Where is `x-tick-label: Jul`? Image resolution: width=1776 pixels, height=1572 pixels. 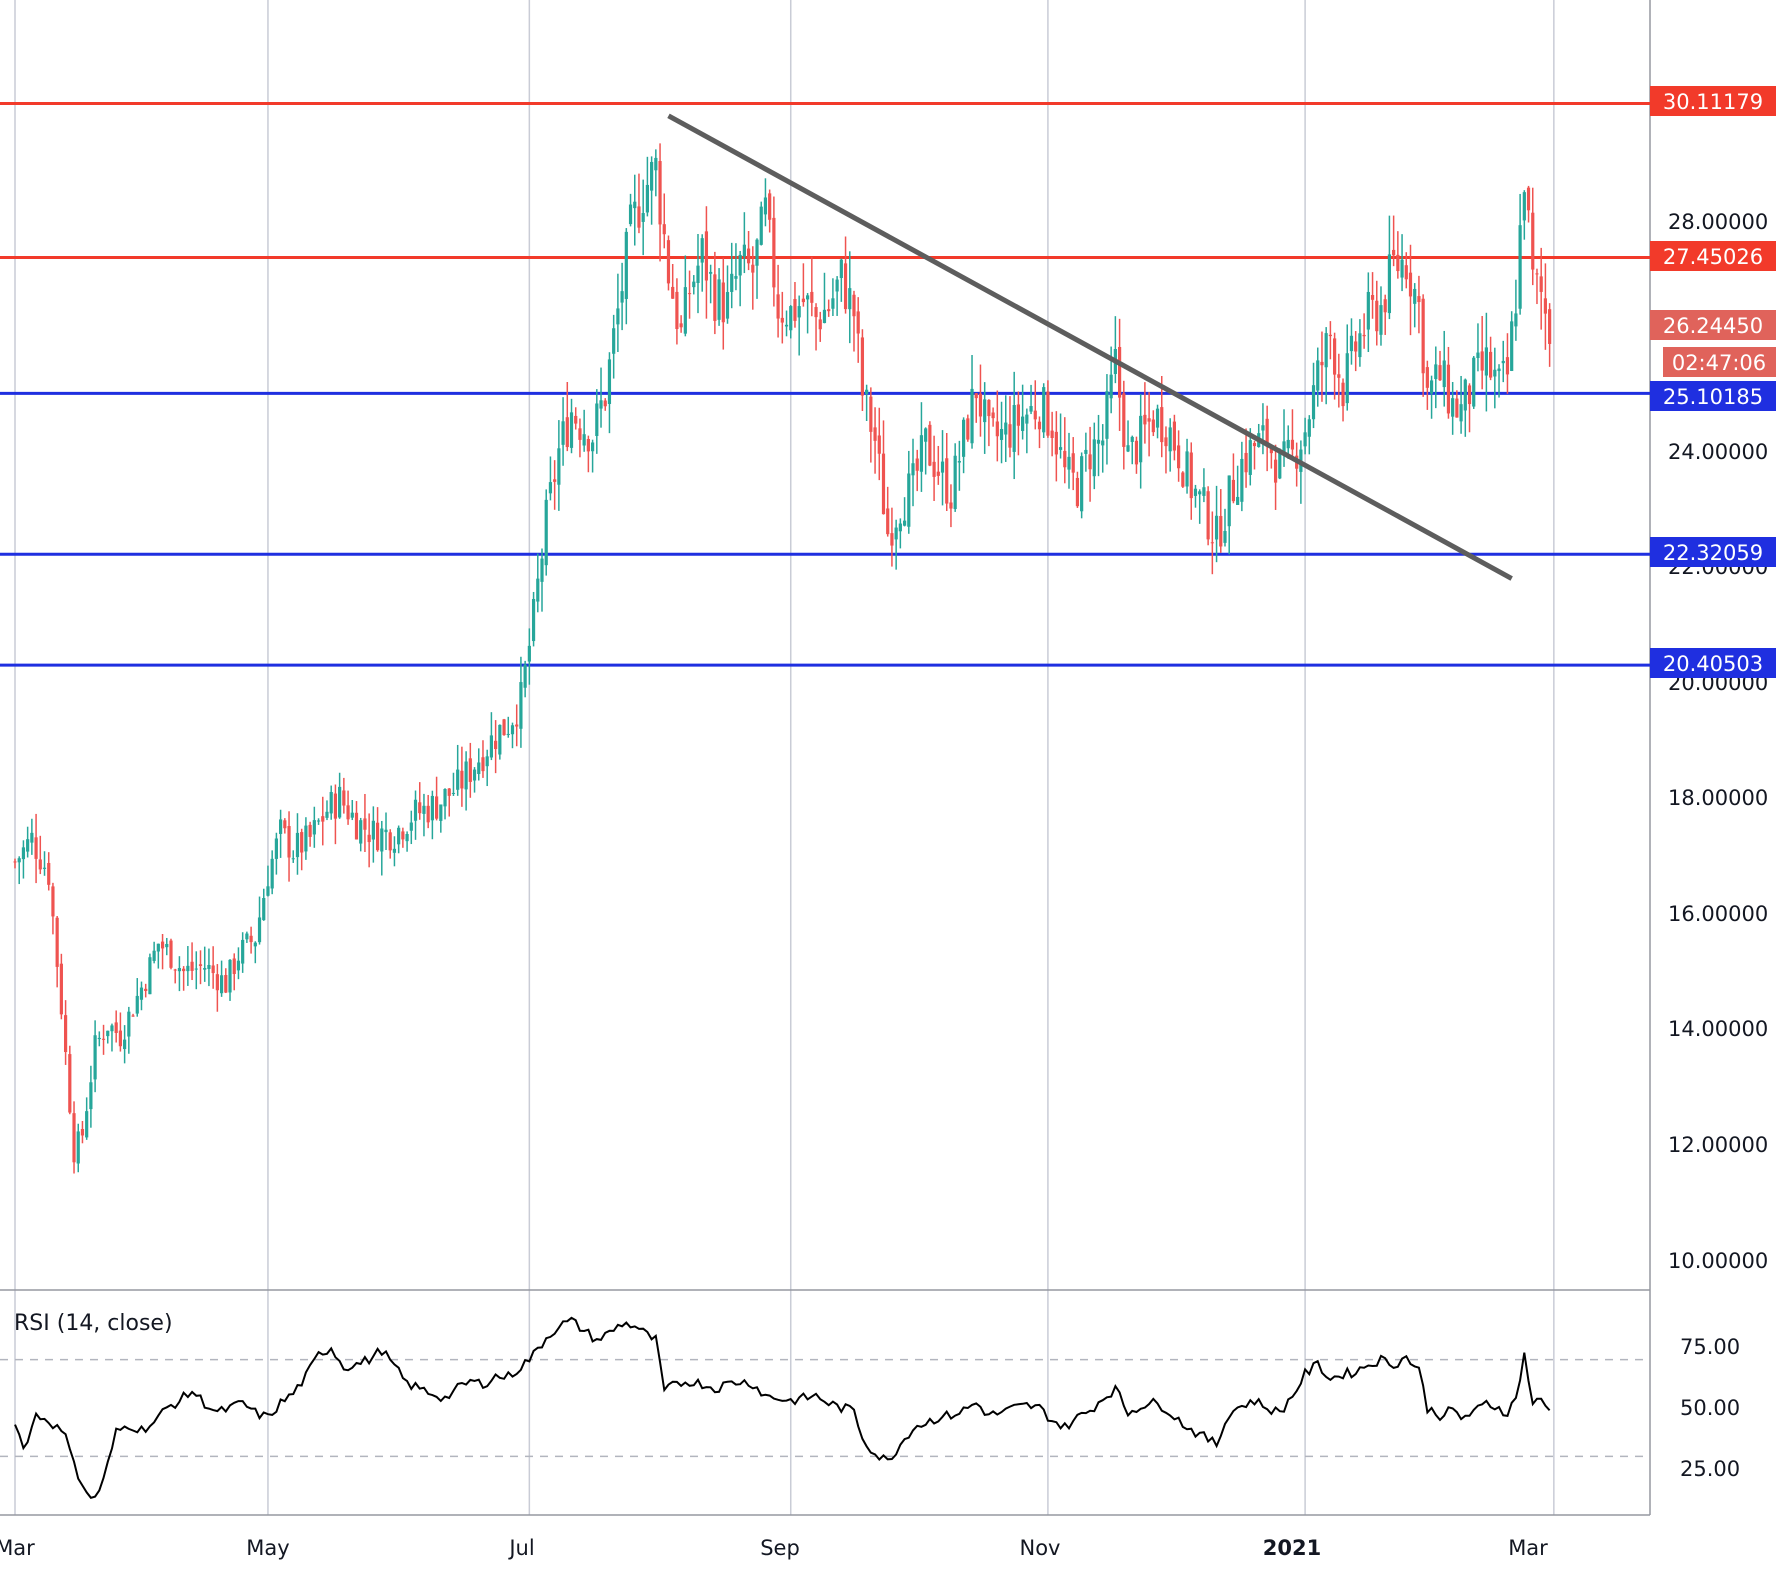
x-tick-label: Jul is located at coordinates (520, 1548).